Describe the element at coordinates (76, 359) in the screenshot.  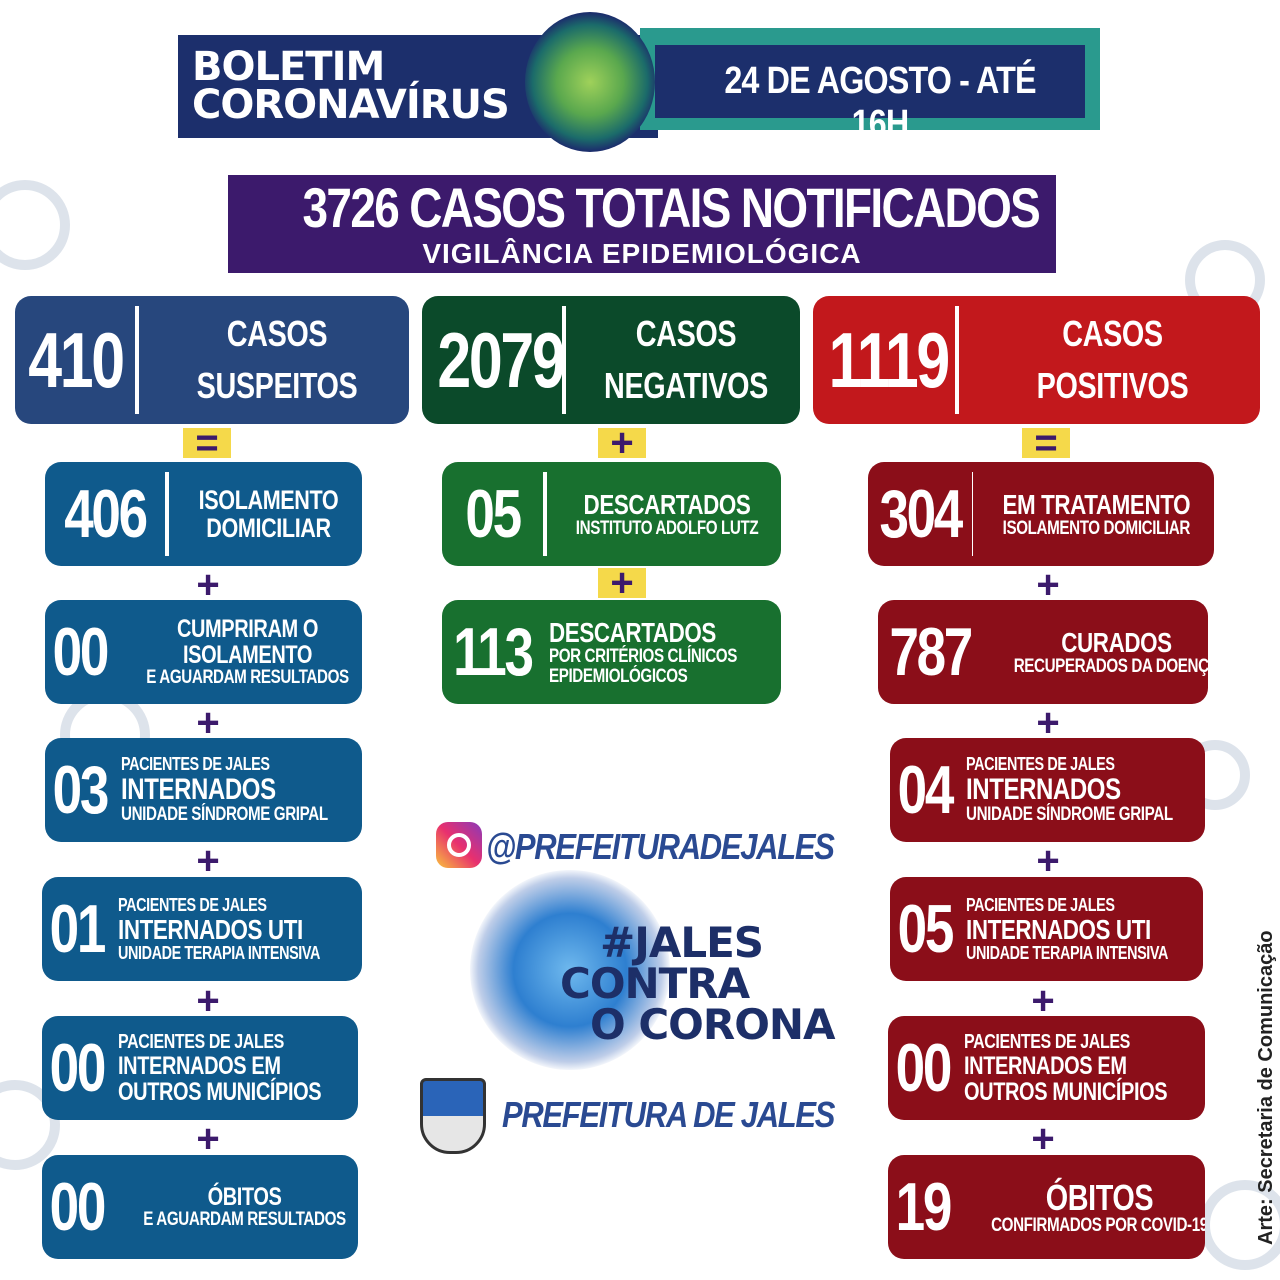
I see `summary-count: 410` at that location.